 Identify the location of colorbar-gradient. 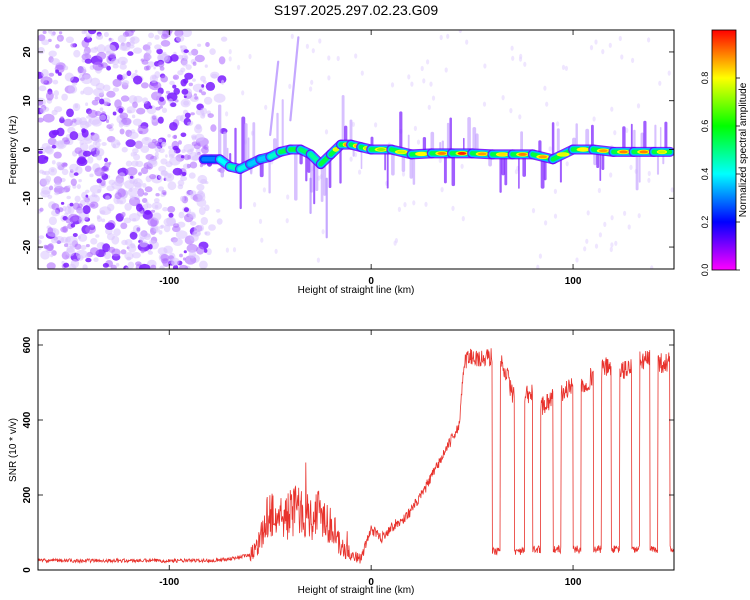
(724, 150).